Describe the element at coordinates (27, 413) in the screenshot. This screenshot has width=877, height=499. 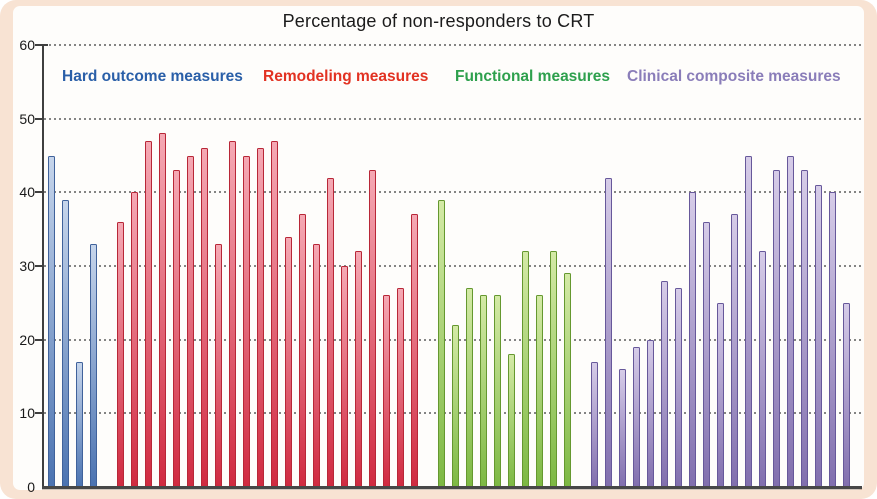
I see `y-tick-label-10: 10` at that location.